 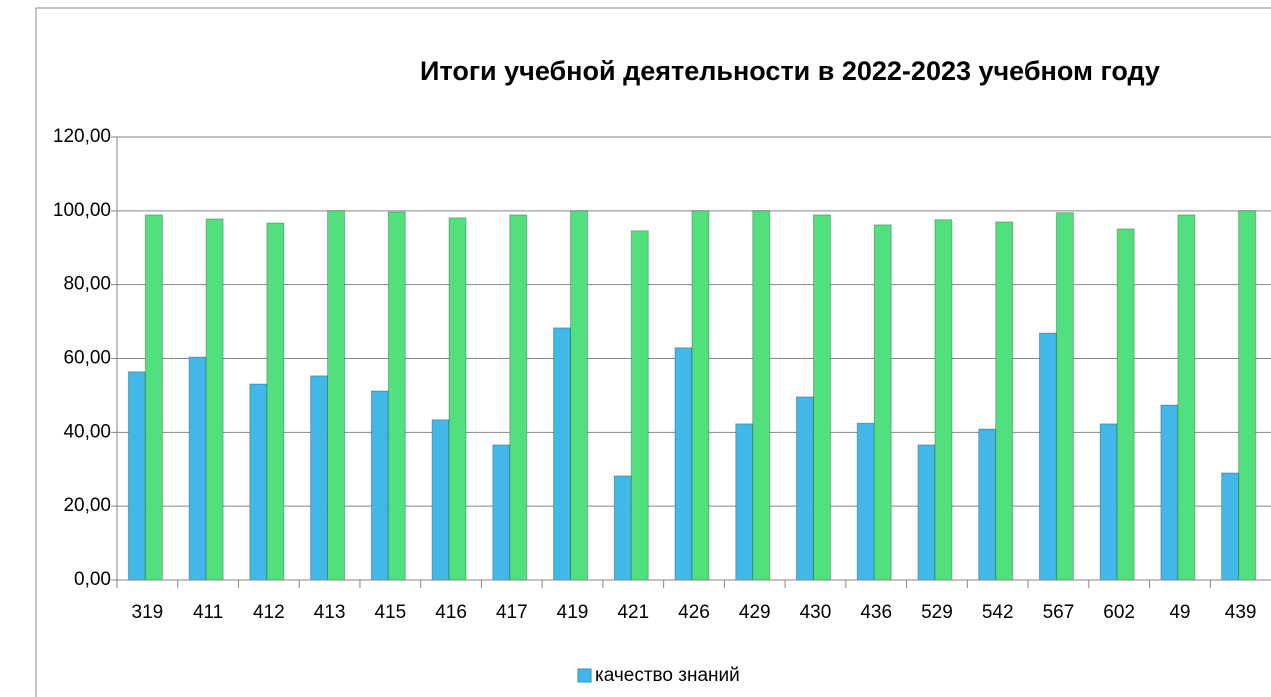 What do you see at coordinates (1059, 612) in the screenshot?
I see `x-tick-label: 567` at bounding box center [1059, 612].